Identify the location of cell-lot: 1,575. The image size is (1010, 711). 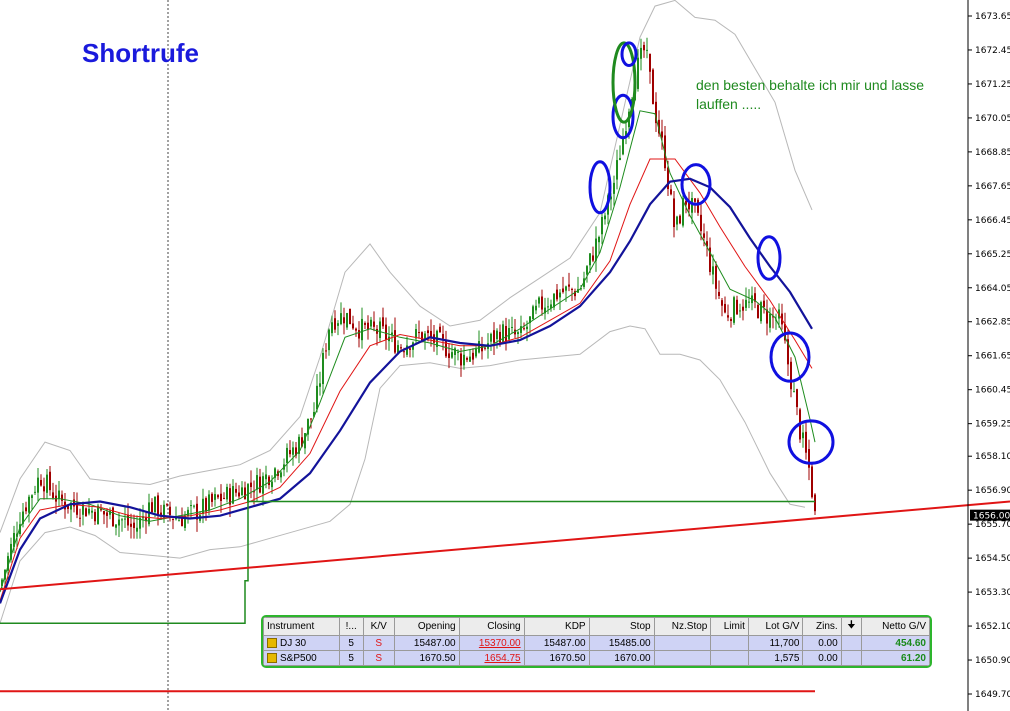
(775, 658).